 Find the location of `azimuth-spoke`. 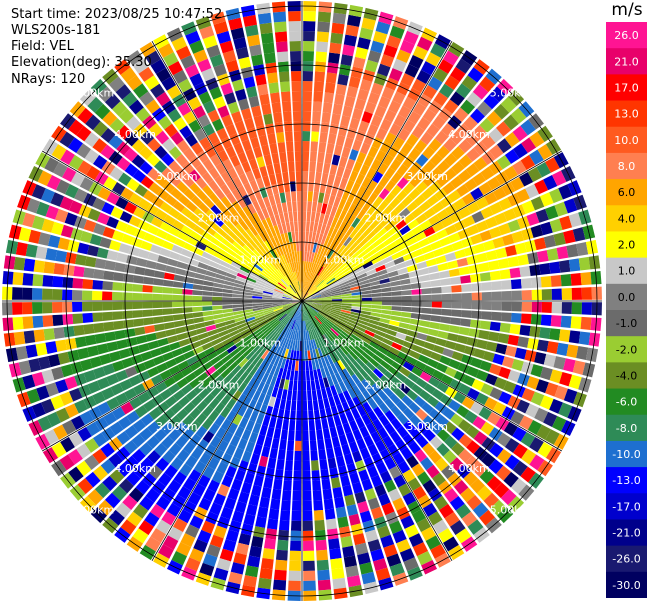

azimuth-spoke is located at coordinates (227, 171).